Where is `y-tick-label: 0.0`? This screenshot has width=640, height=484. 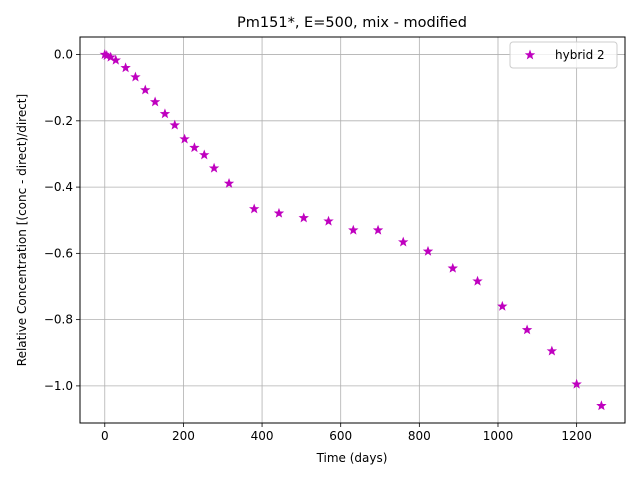 y-tick-label: 0.0 is located at coordinates (63, 55).